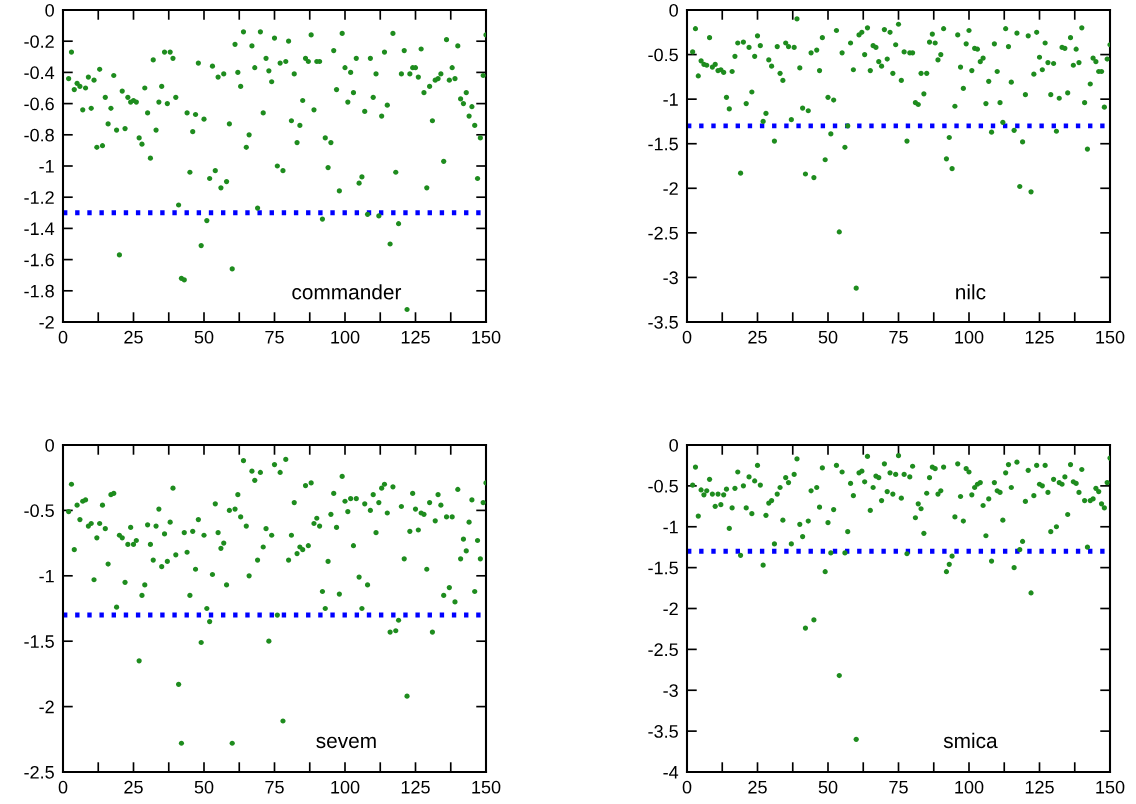  Describe the element at coordinates (39, 291) in the screenshot. I see `y-tick-label: -1.8` at that location.